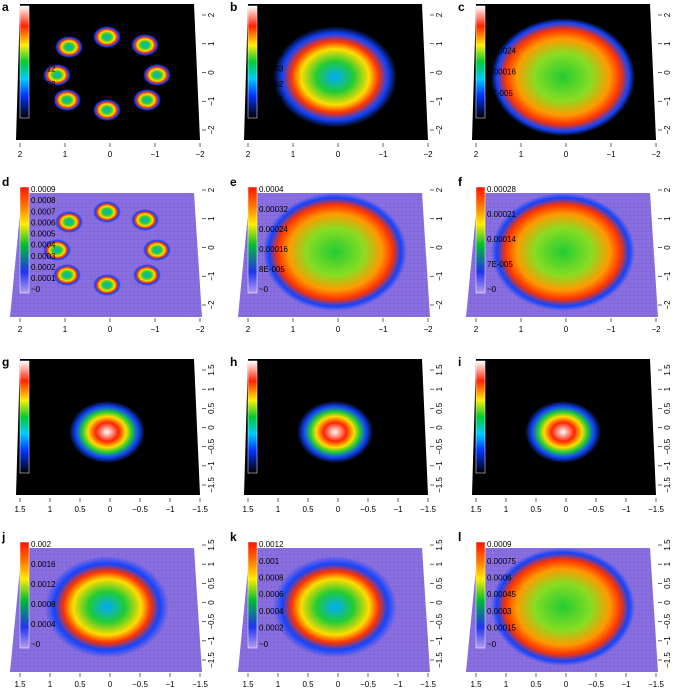  I want to click on colorbar-tick-label: 0.00032, so click(273, 209).